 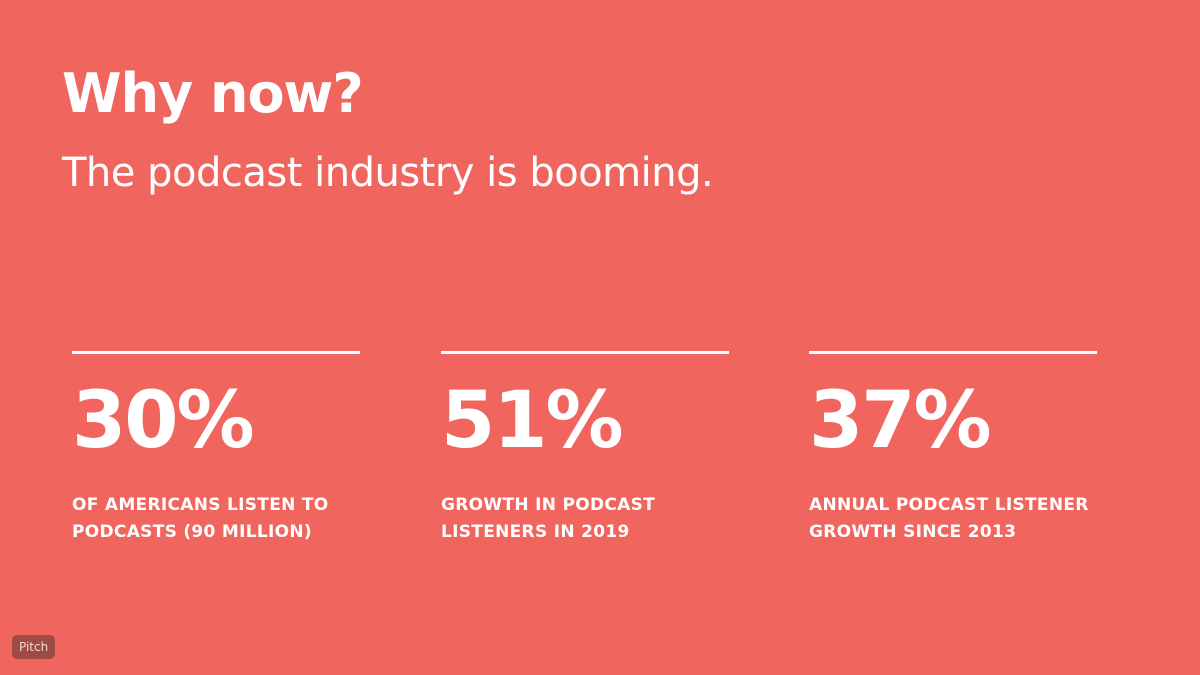 I want to click on stat-label-line: OF AMERICANS LISTEN TO, so click(x=200, y=505).